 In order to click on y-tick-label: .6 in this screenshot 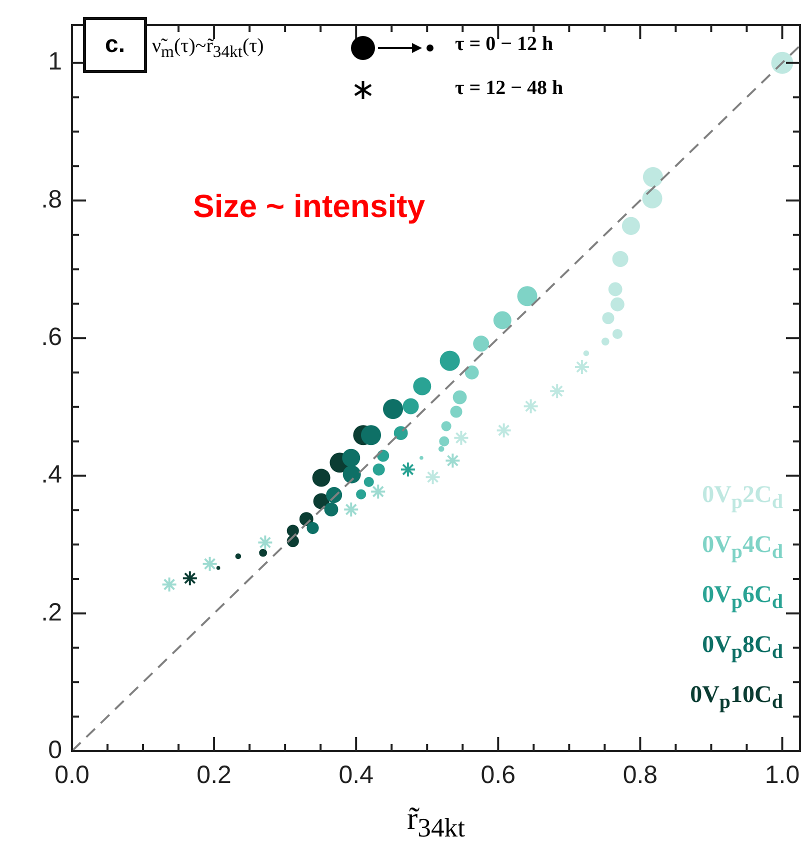, I will do `click(51, 337)`.